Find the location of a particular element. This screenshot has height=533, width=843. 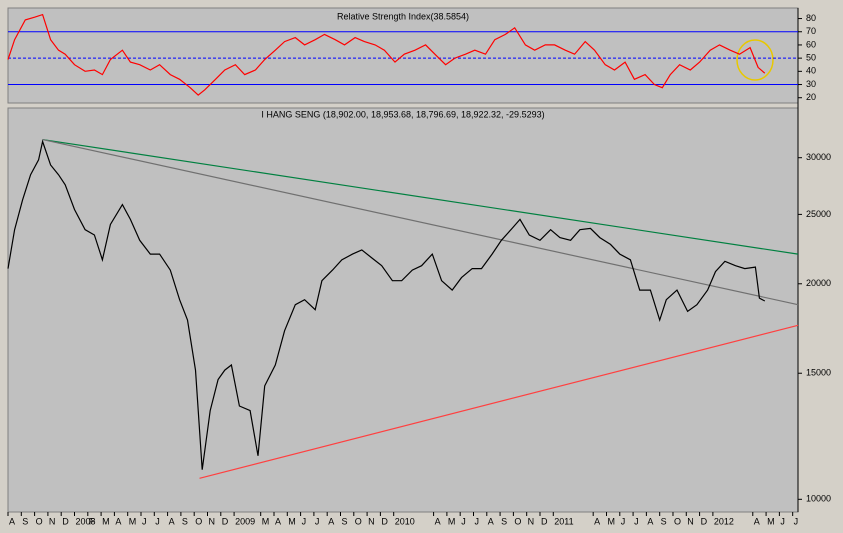

x-tick-label: 2008 is located at coordinates (85, 521).